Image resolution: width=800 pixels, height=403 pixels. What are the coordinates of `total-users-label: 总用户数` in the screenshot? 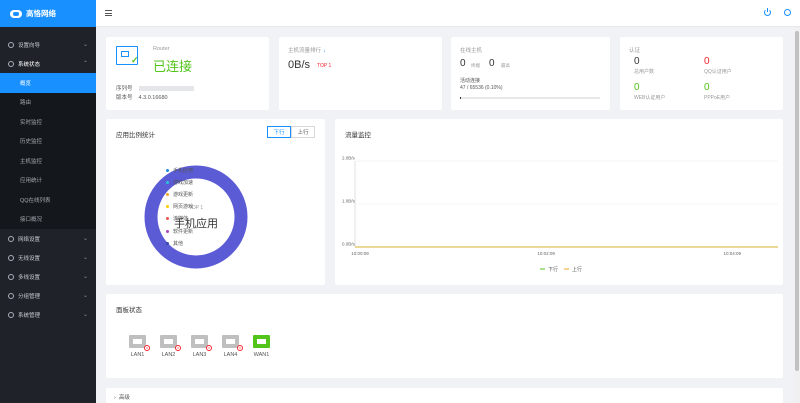 It's located at (644, 72).